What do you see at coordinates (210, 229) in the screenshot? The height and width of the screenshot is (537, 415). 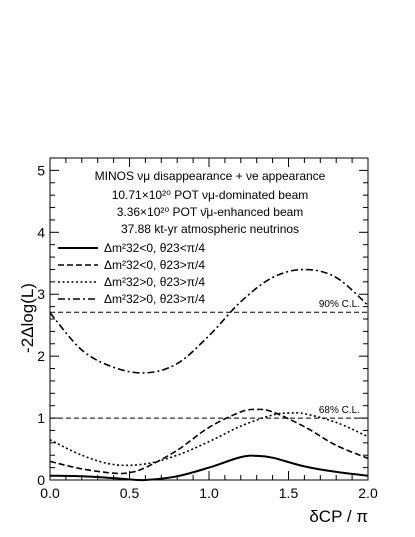 I see `annotation-line: 37.88 kt-yr atmospheric neutrinos` at bounding box center [210, 229].